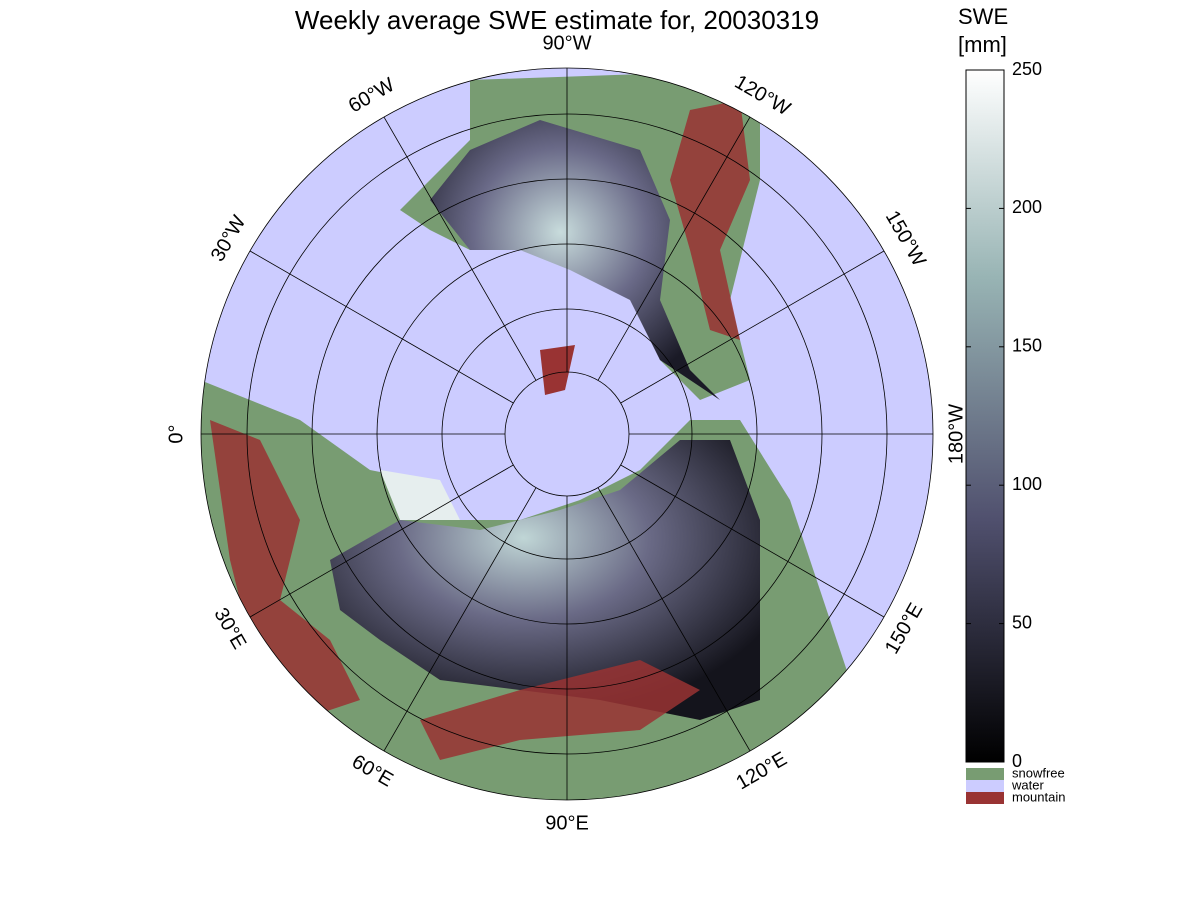 The image size is (1201, 901). What do you see at coordinates (983, 16) in the screenshot?
I see `colorbar-title: SWE` at bounding box center [983, 16].